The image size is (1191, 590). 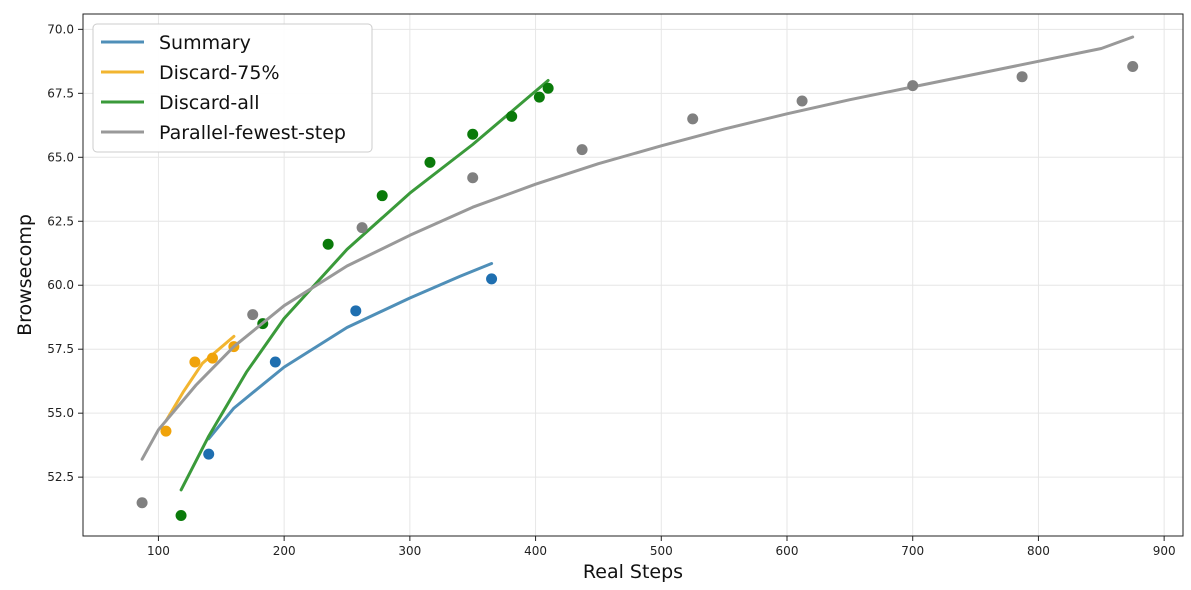 What do you see at coordinates (284, 551) in the screenshot?
I see `x-tick-label: 200` at bounding box center [284, 551].